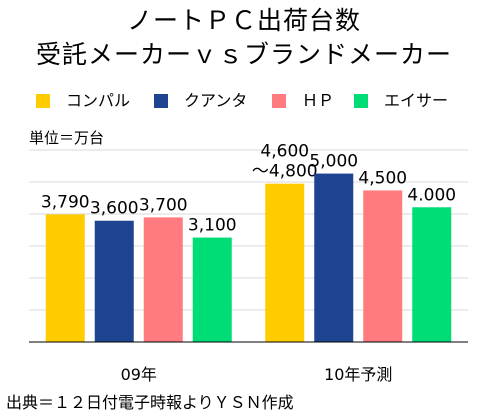  What do you see at coordinates (361, 101) in the screenshot?
I see `legend-swatch-acer` at bounding box center [361, 101].